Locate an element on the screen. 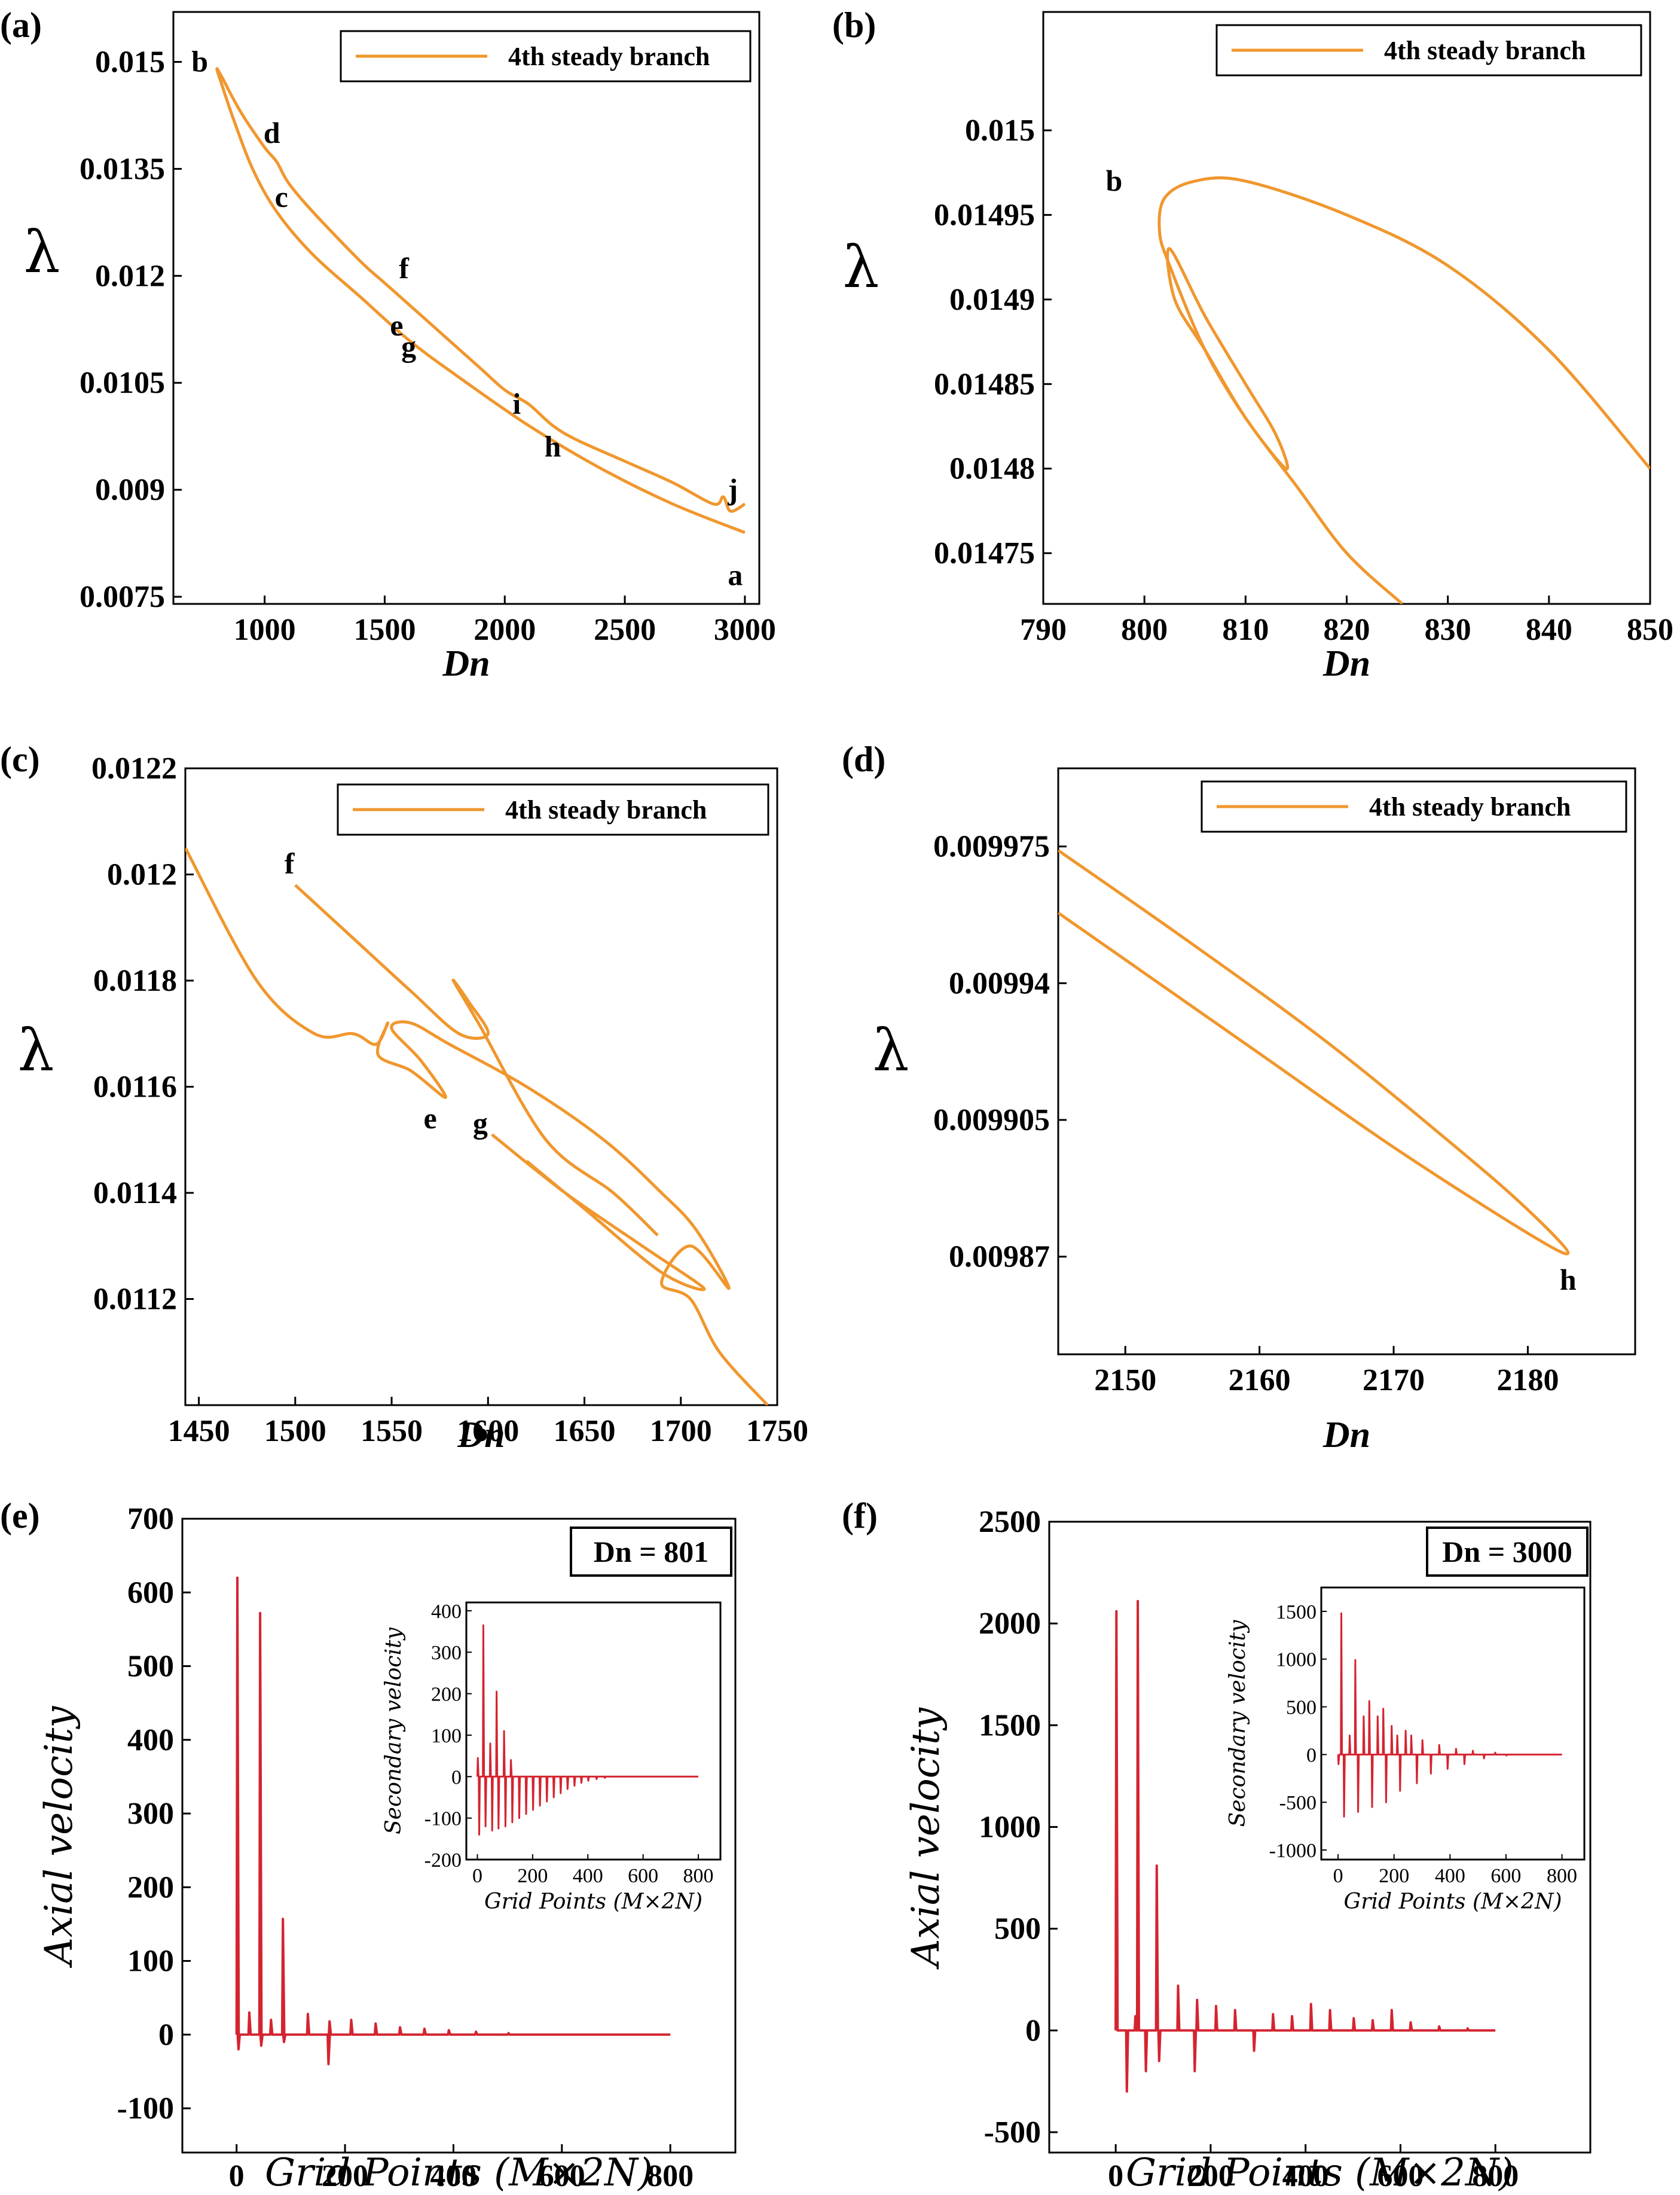 The height and width of the screenshot is (2195, 1680). point-label-b: b is located at coordinates (199, 61).